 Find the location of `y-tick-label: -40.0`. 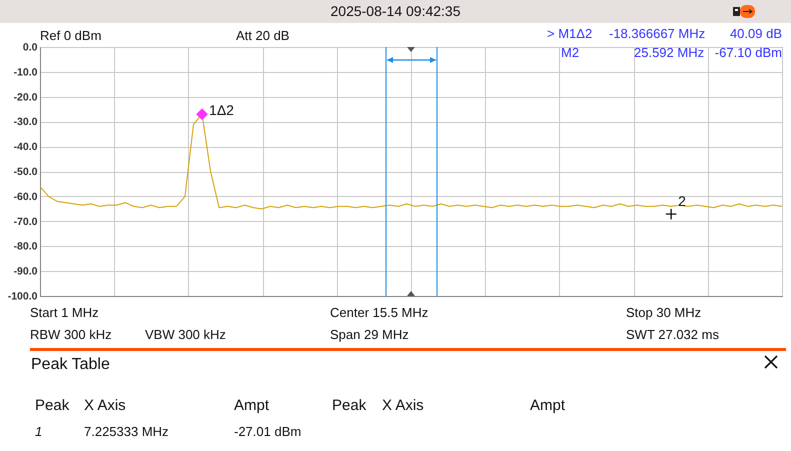

y-tick-label: -40.0 is located at coordinates (26, 147).